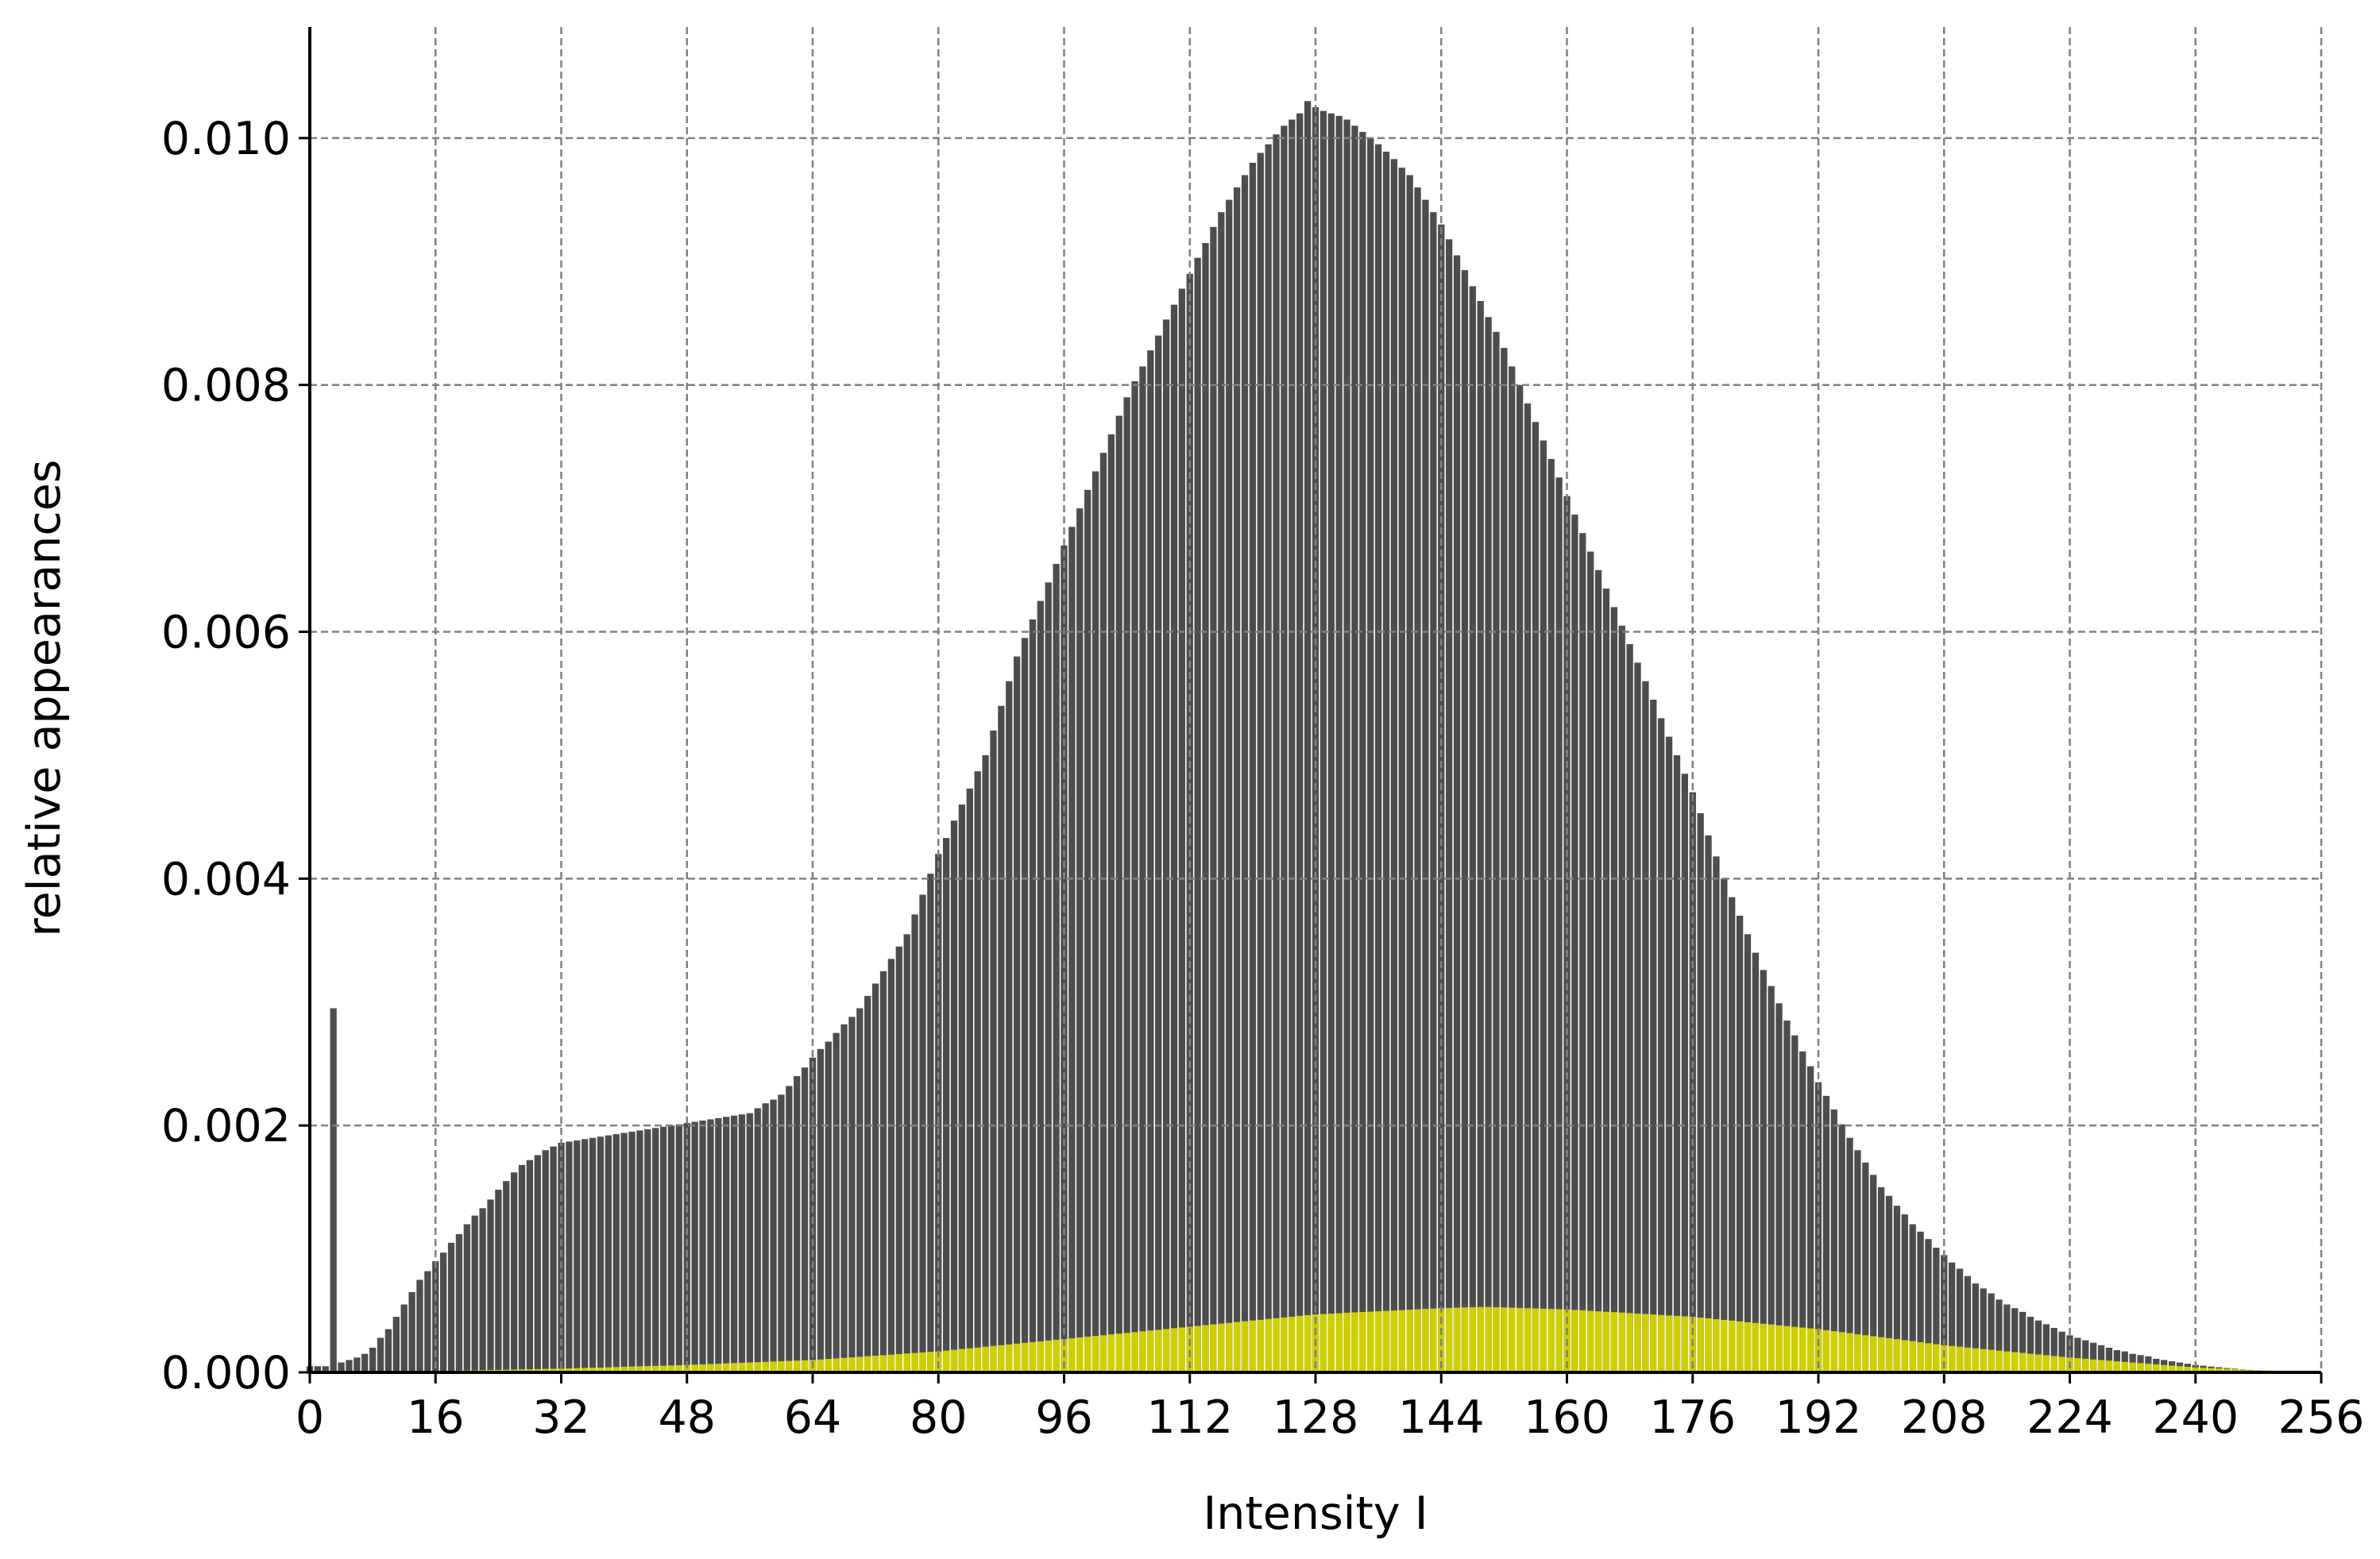 The width and height of the screenshot is (2380, 1559). Describe the element at coordinates (561, 1417) in the screenshot. I see `x-tick-label: 32` at that location.